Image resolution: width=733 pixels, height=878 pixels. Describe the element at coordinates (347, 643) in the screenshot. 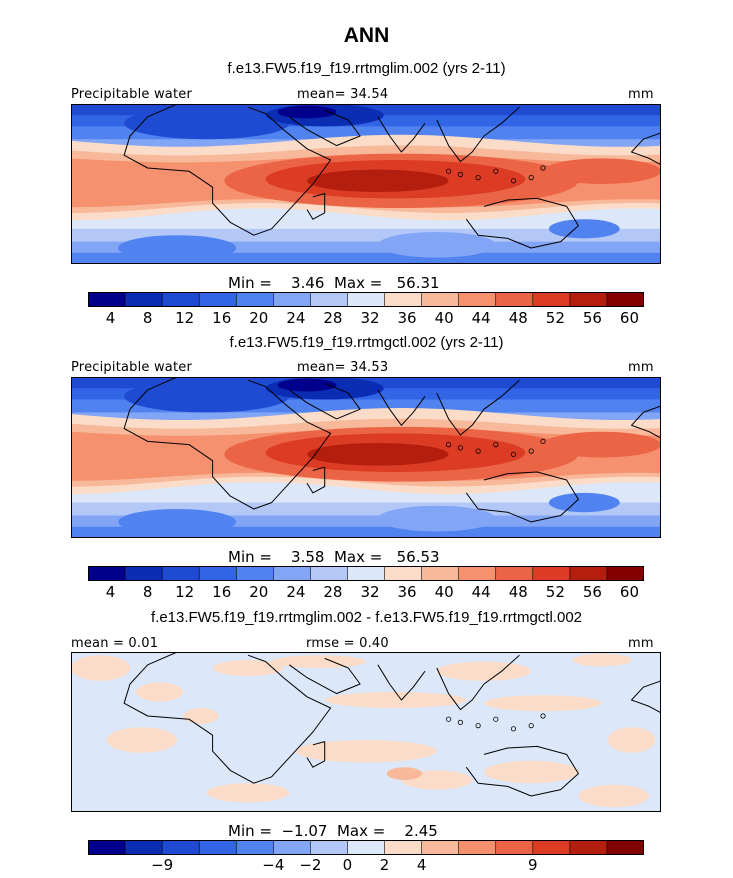

I see `panel3-rmse: rmse = 0.40` at that location.